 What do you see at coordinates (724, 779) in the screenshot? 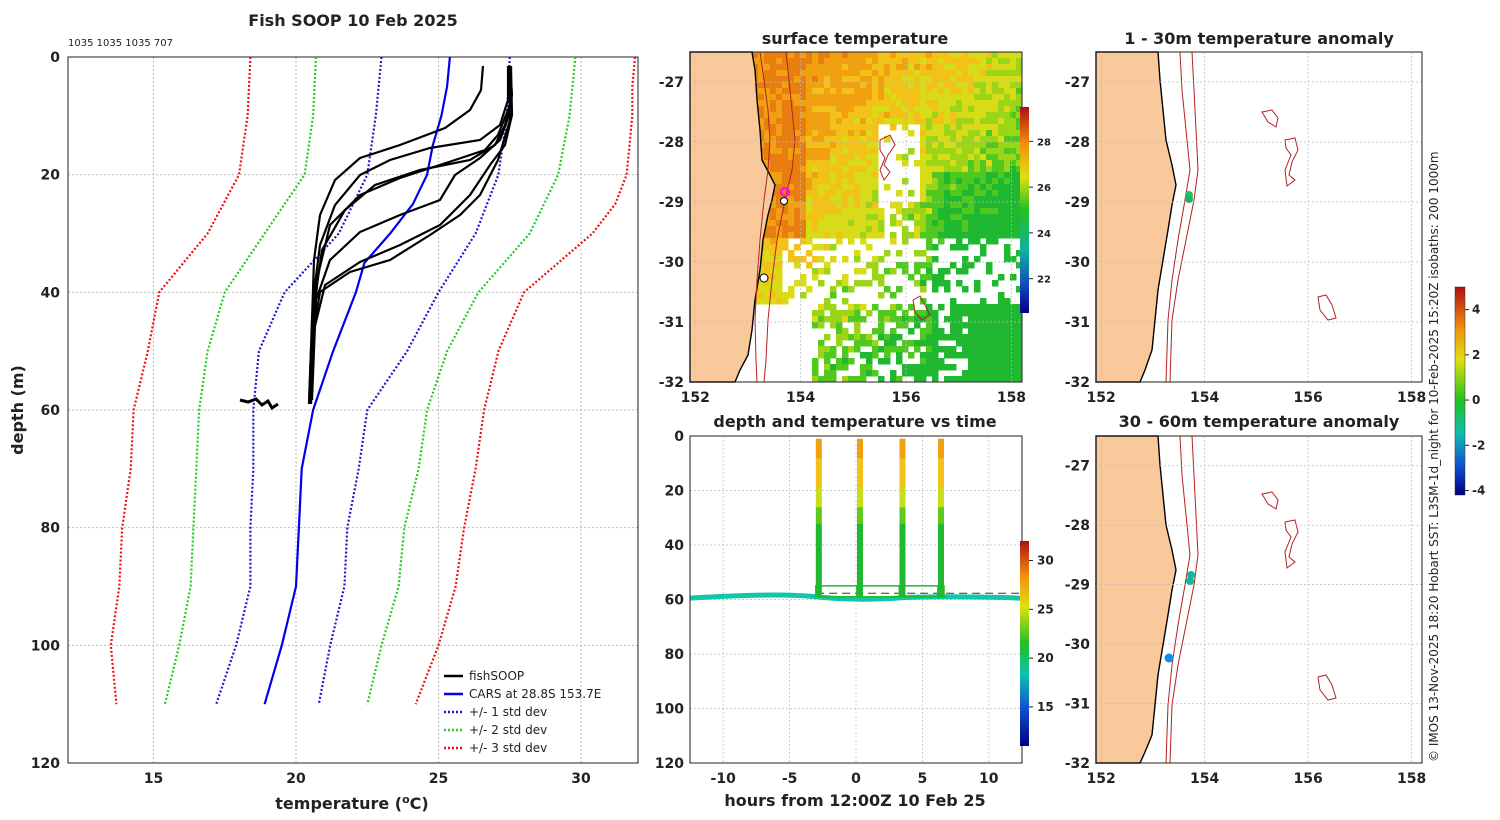
I see `time-xtick-label: -10` at bounding box center [724, 779].